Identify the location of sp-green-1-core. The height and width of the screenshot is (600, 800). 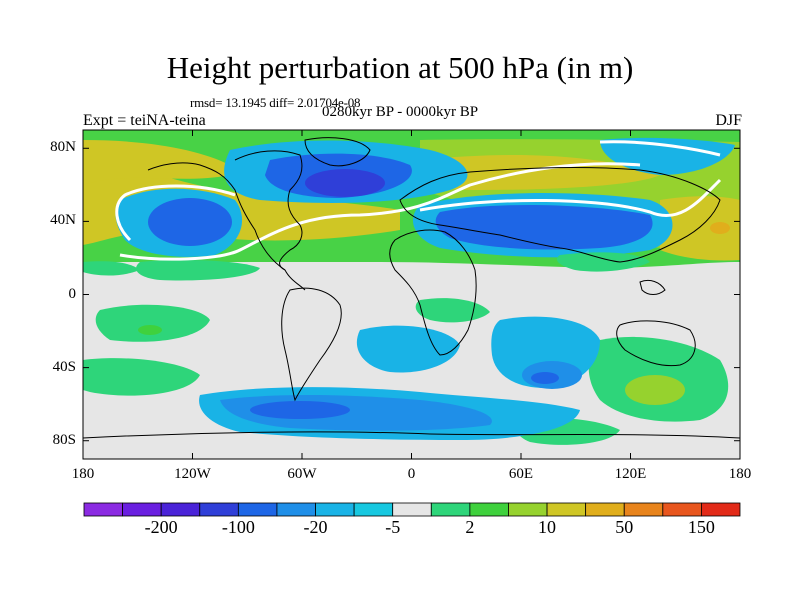
(150, 330).